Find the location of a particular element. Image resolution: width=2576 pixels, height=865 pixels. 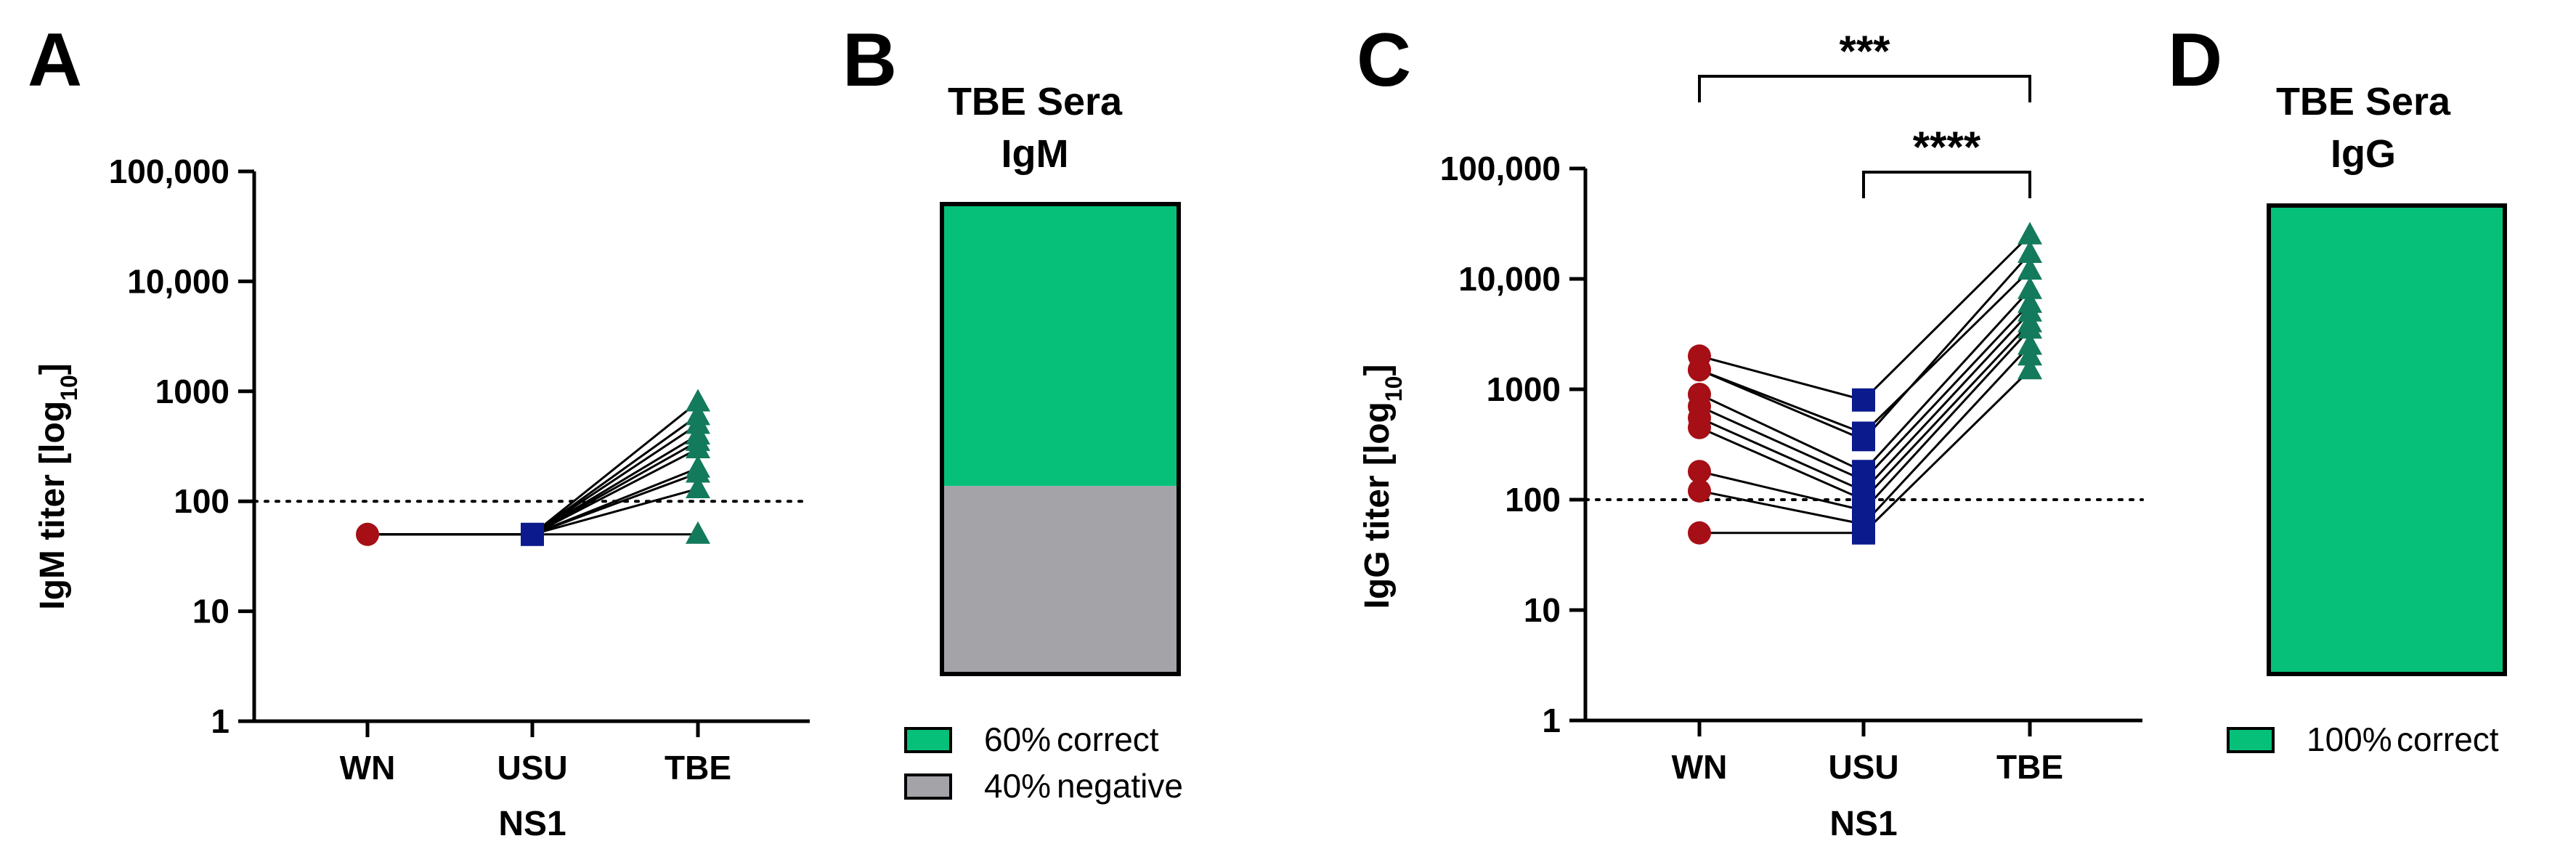

panel-d-title-line2: IgG is located at coordinates (2363, 154).